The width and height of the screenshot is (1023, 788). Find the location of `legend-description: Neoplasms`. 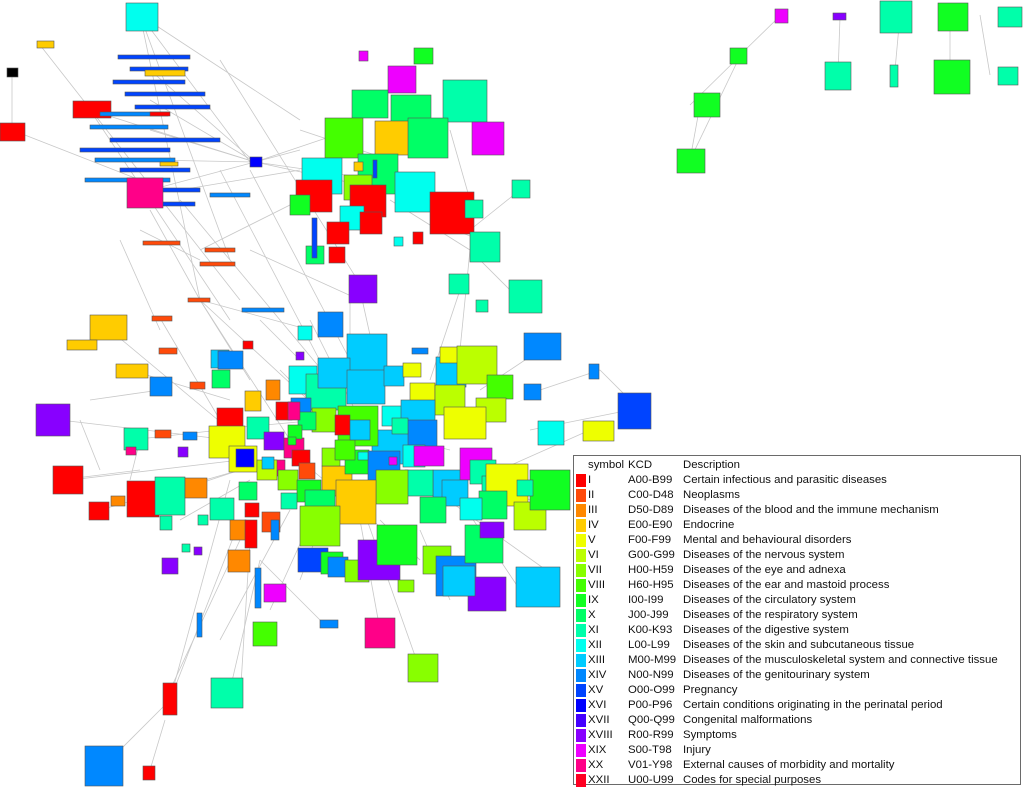

legend-description: Neoplasms is located at coordinates (711, 495).